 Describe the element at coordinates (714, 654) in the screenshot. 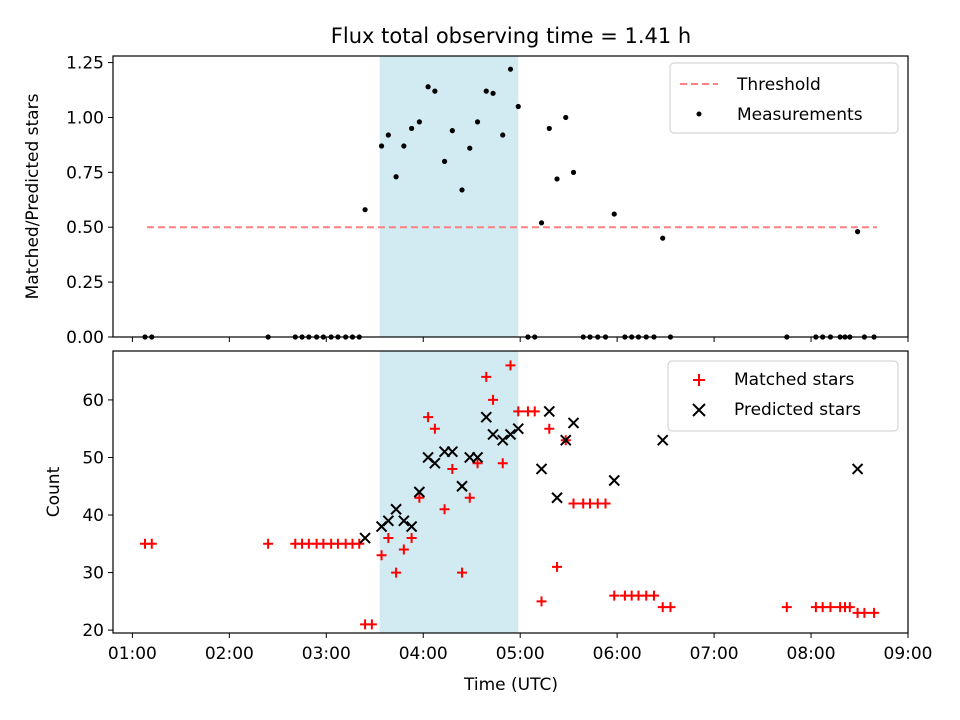

I see `x-tick-label: 07:00` at that location.